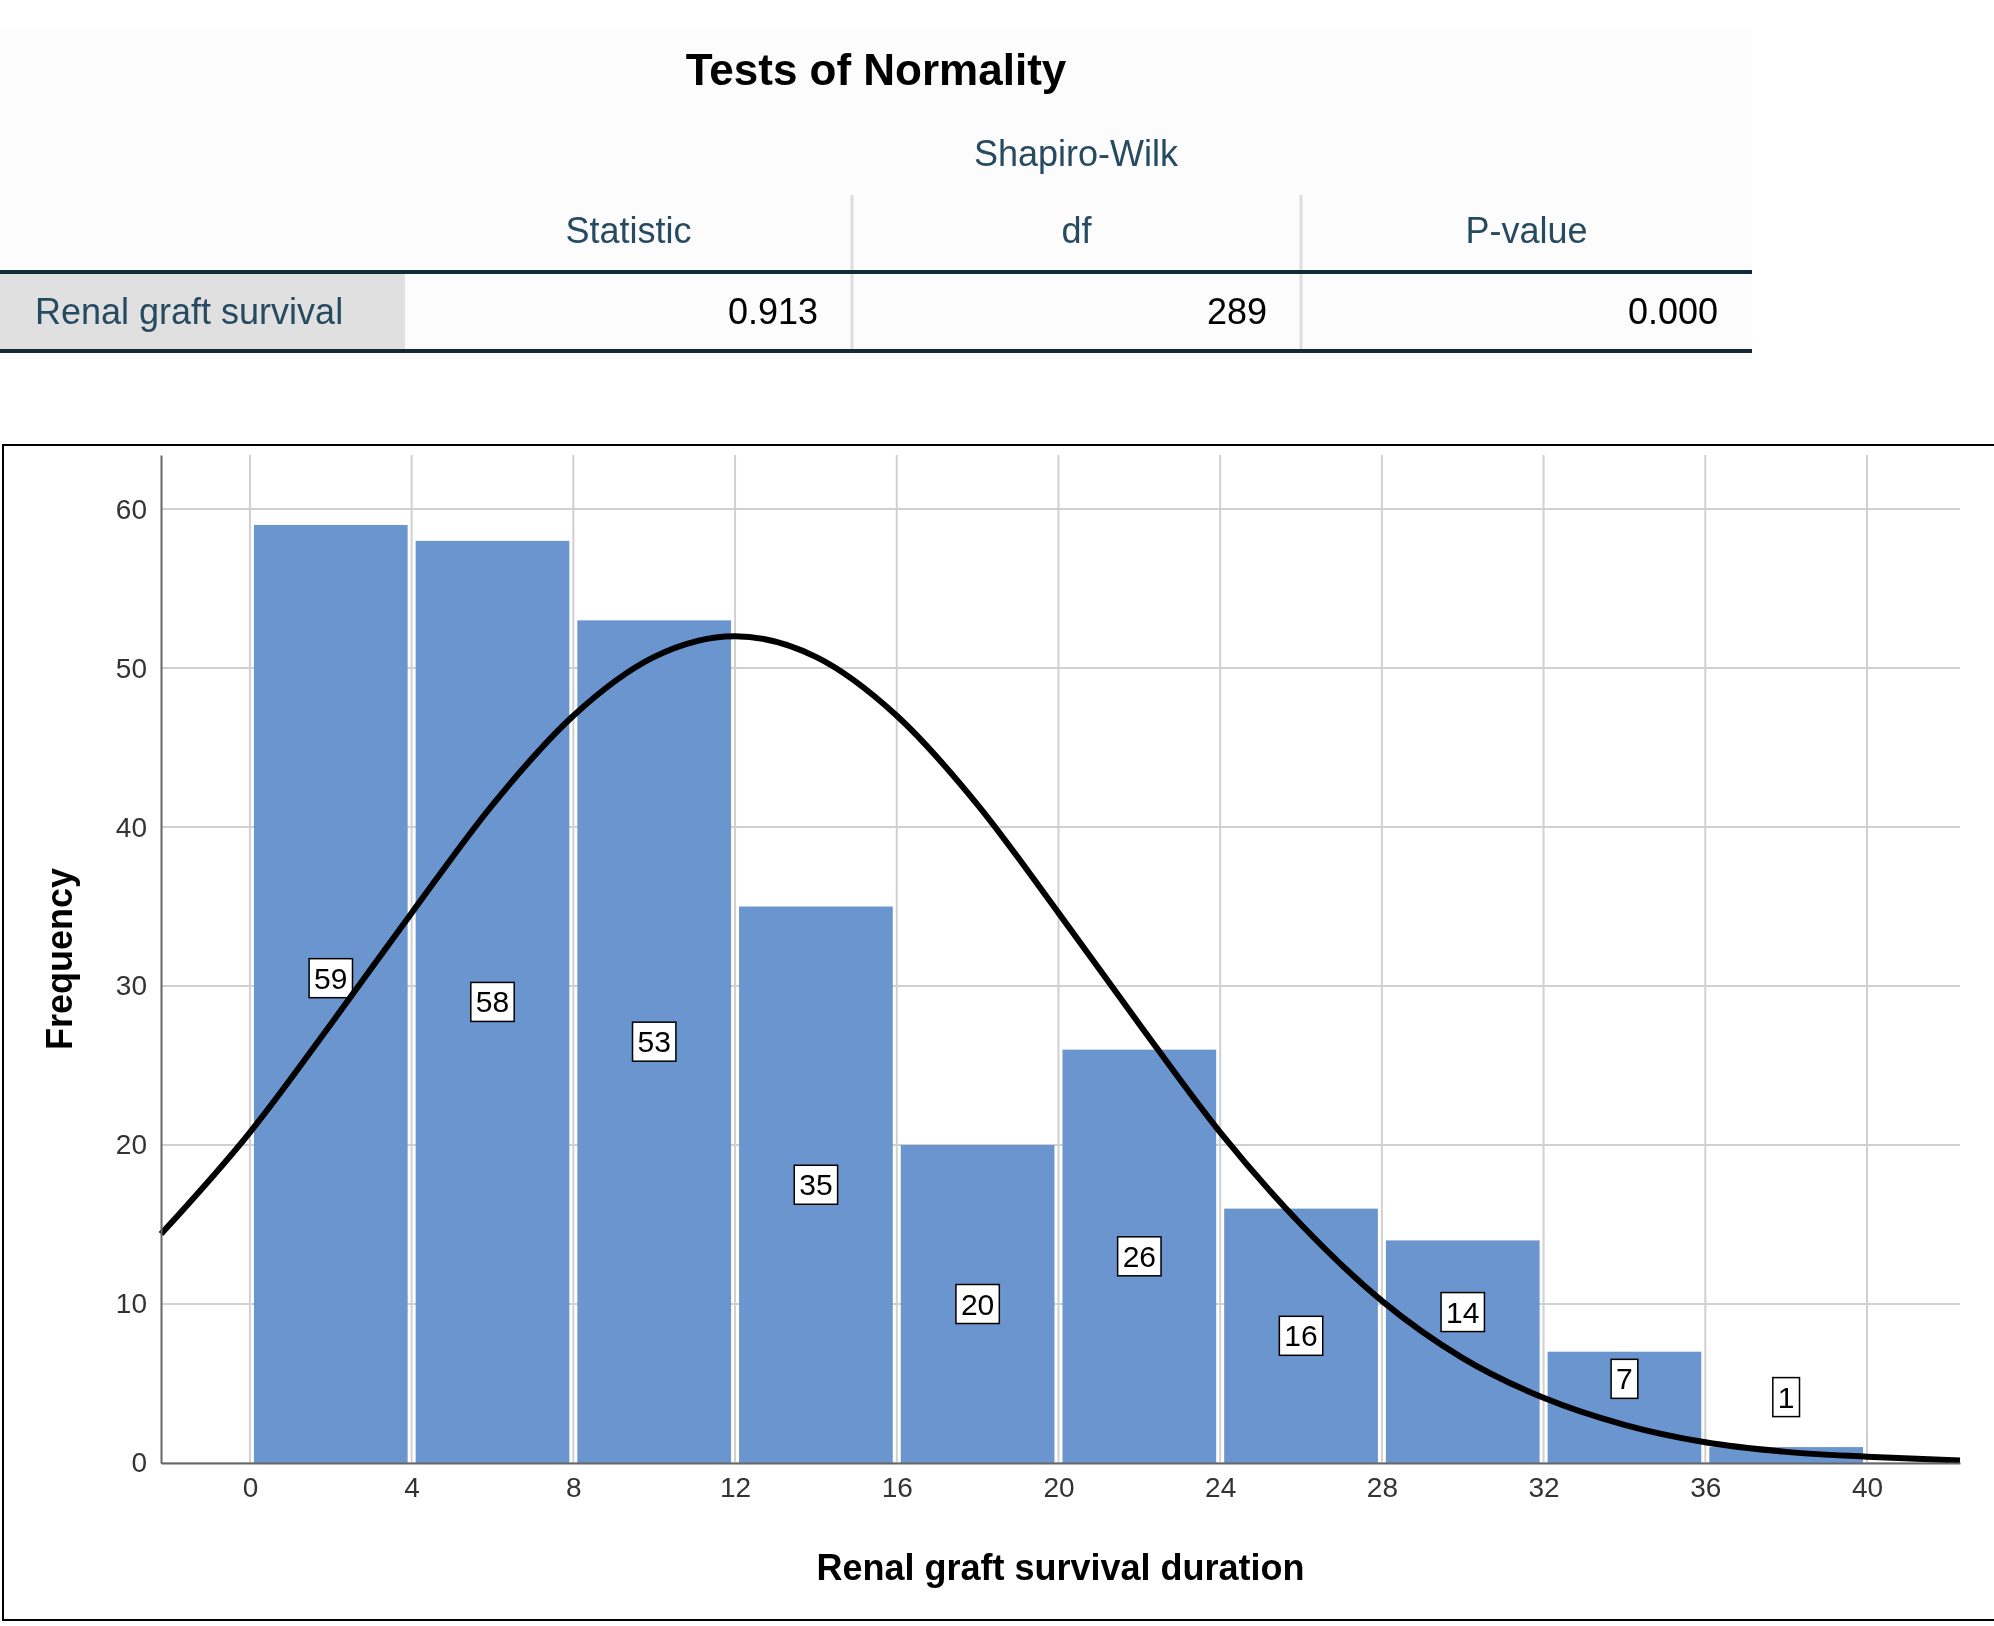 The image size is (1994, 1626). I want to click on x-tick-label: 12, so click(735, 1487).